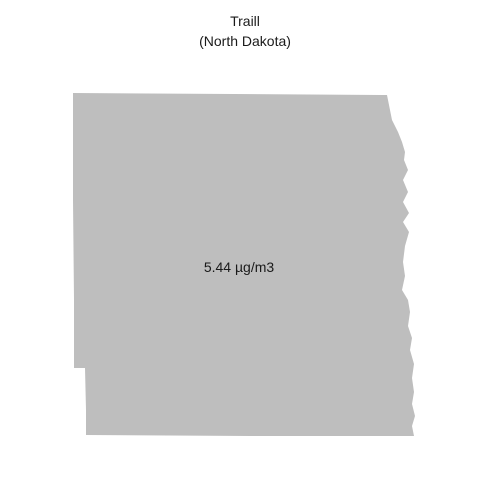 This screenshot has width=490, height=489. Describe the element at coordinates (239, 267) in the screenshot. I see `region-value-label: 5.44 µg/m3` at that location.